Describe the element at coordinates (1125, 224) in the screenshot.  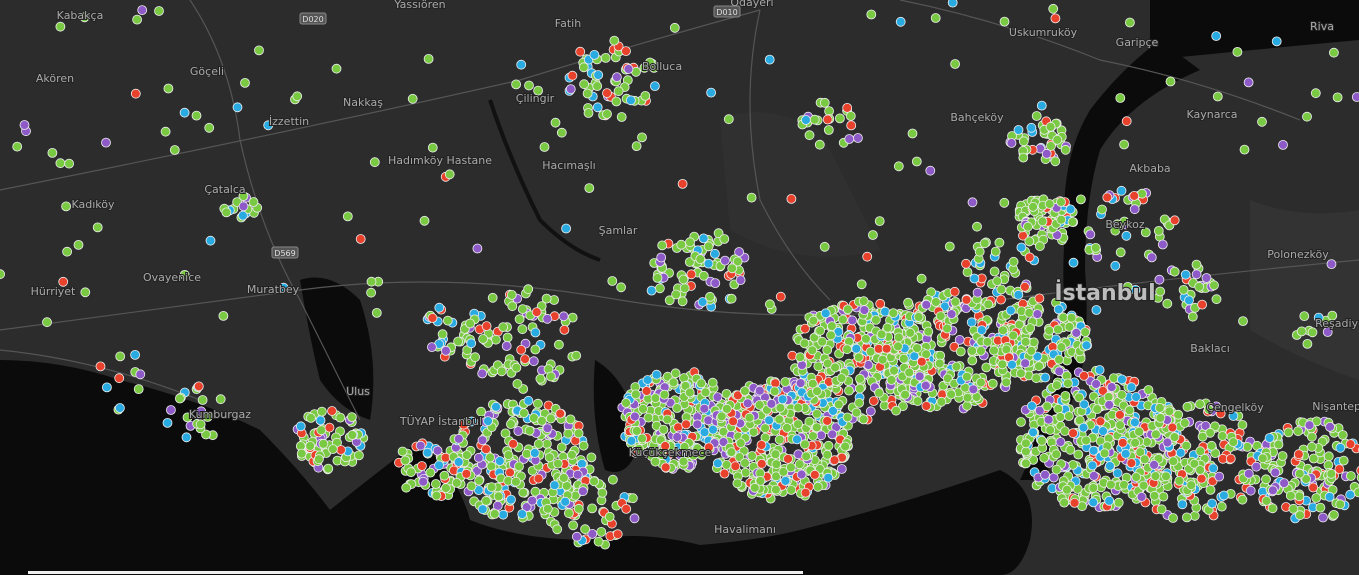
I see `place-label: Beykoz` at that location.